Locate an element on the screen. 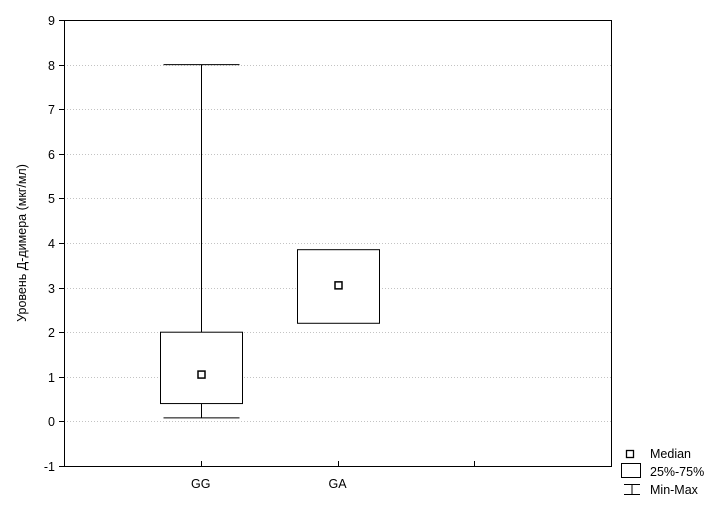  y-axis-ticks: -1 0 1 2 3 4 5 6 7 8 9 is located at coordinates (54, 244).